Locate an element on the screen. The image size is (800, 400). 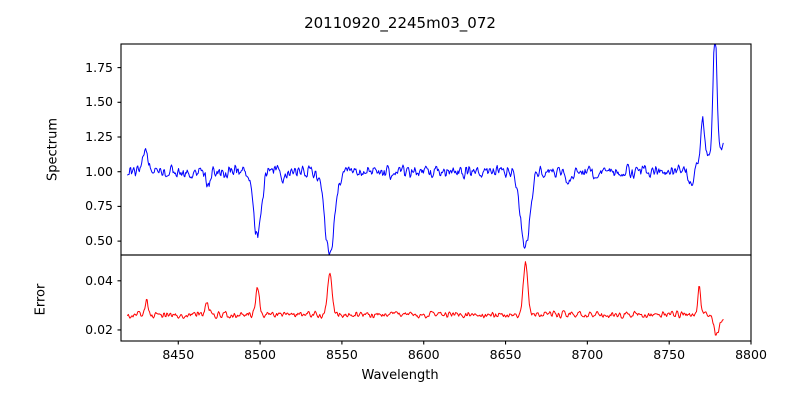
data-line-error is located at coordinates (425, 298).